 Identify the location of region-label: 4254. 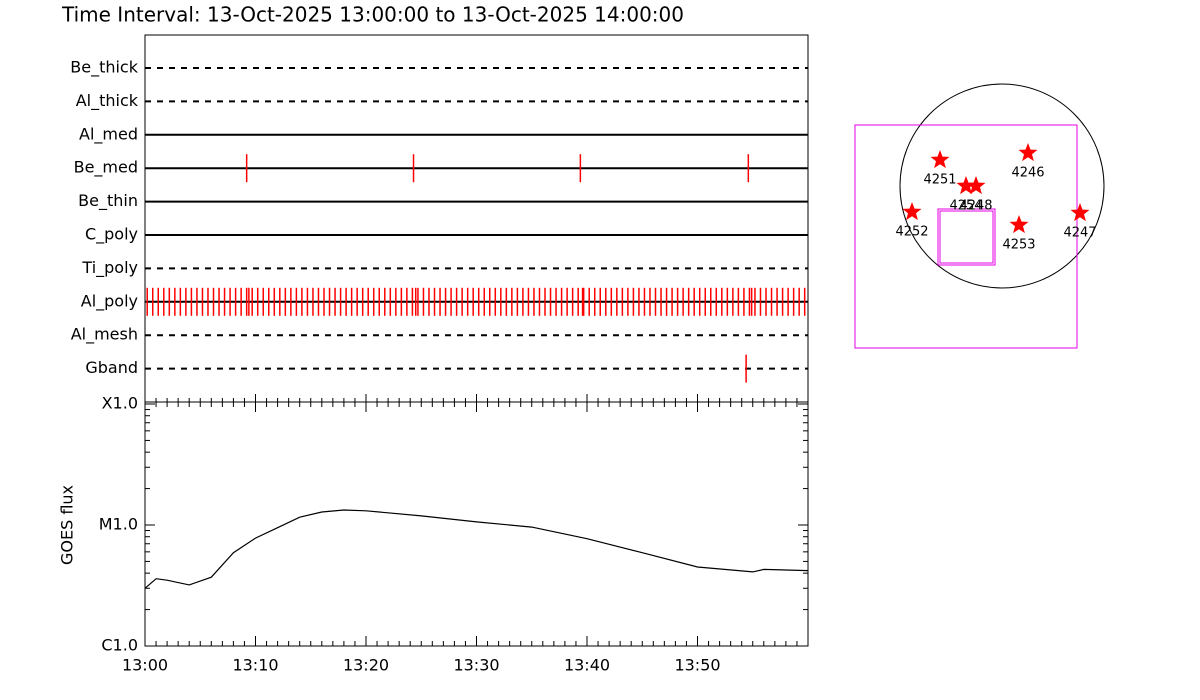
(965, 206).